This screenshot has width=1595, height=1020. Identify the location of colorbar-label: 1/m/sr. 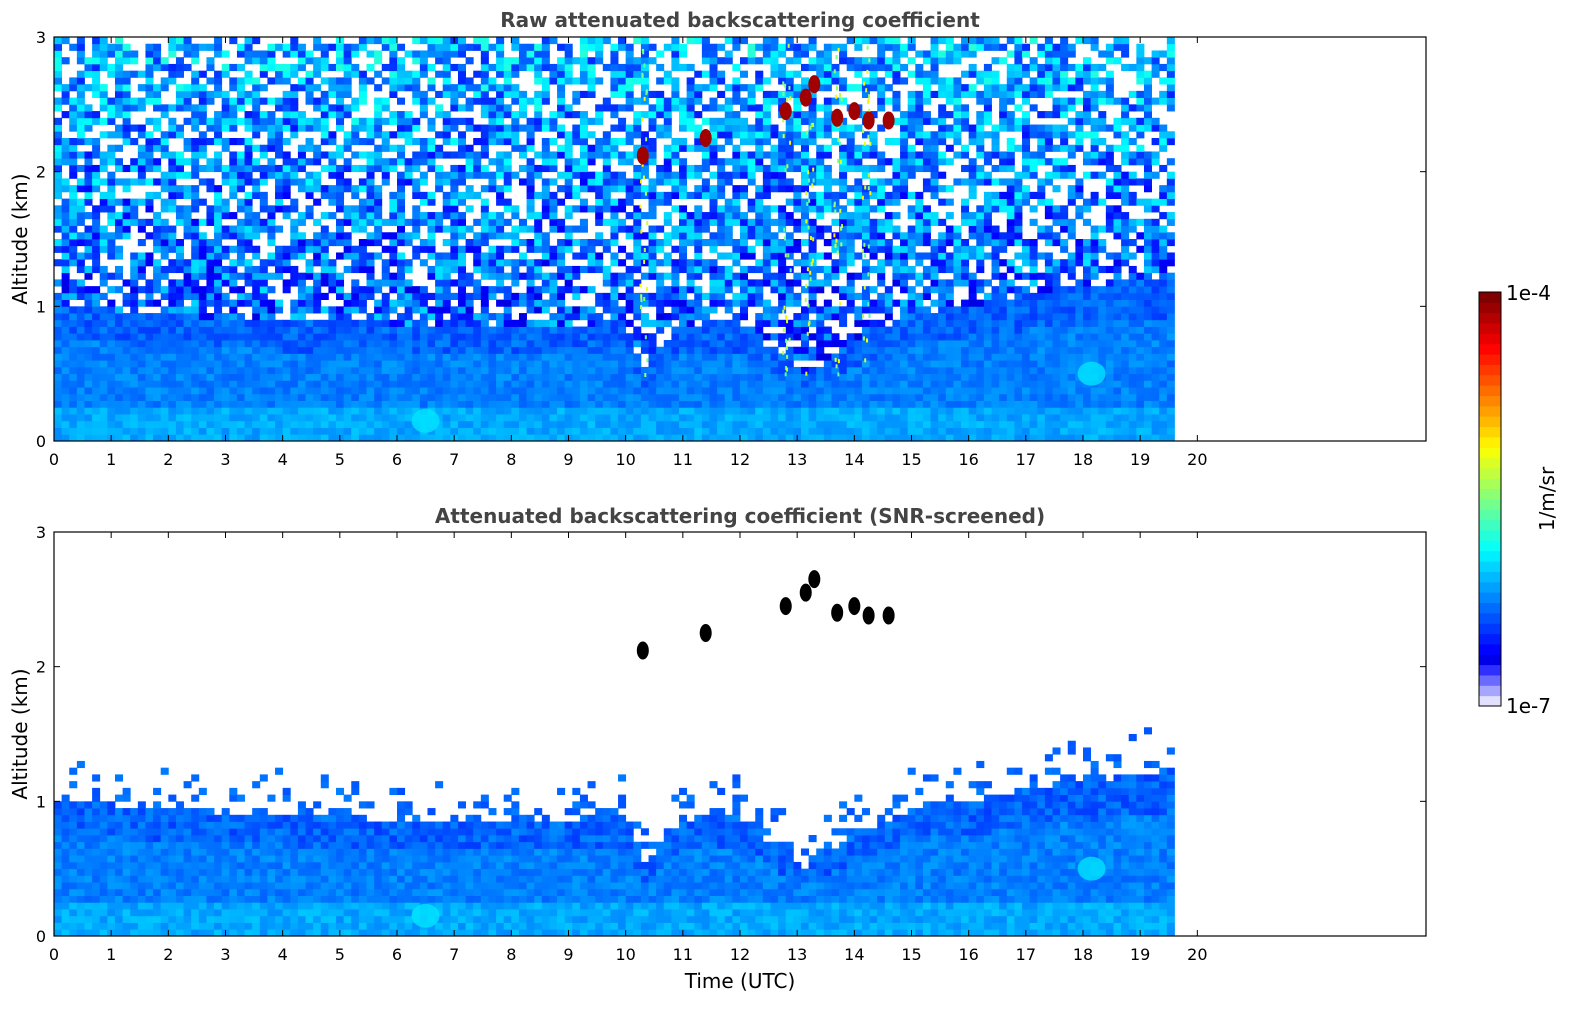
(1547, 498).